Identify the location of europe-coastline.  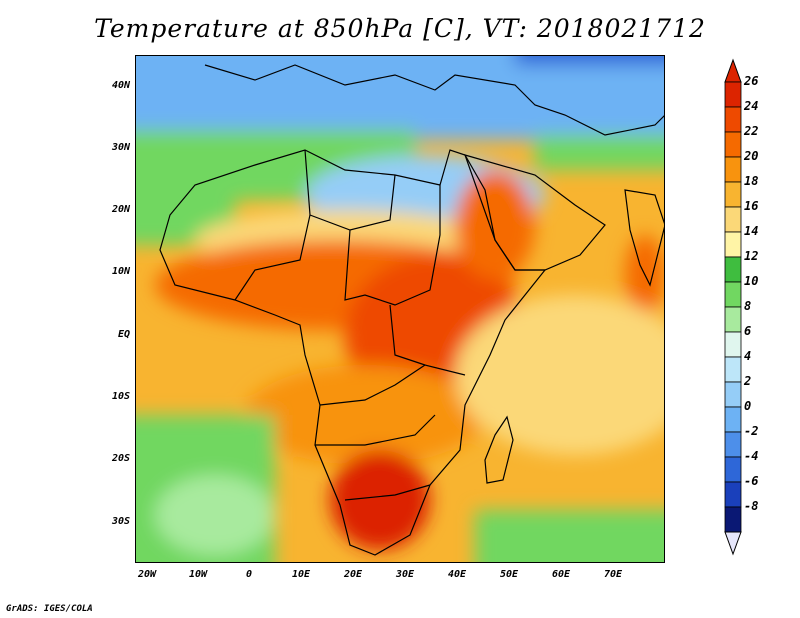
(434, 100).